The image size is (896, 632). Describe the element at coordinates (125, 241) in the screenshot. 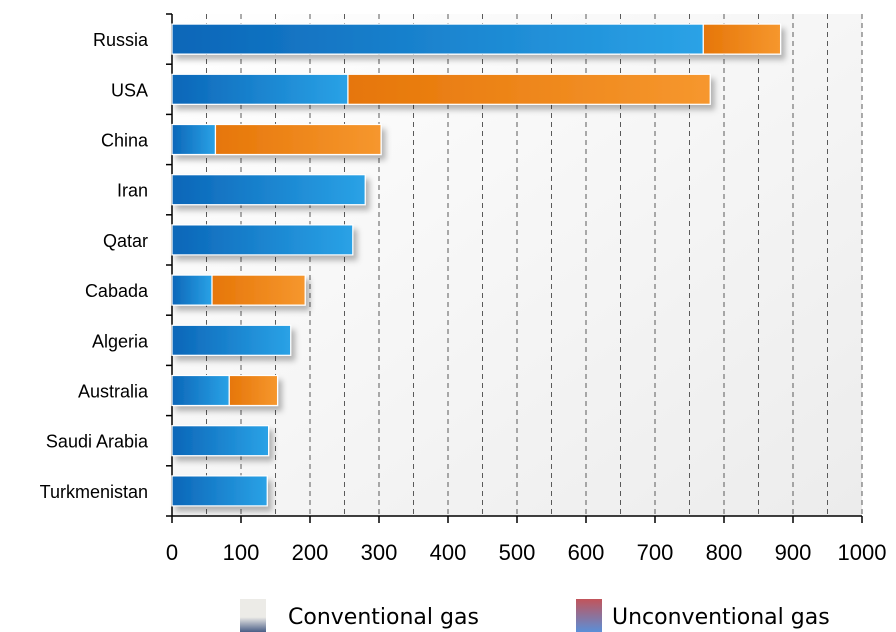

I see `category-label: Qatar` at that location.